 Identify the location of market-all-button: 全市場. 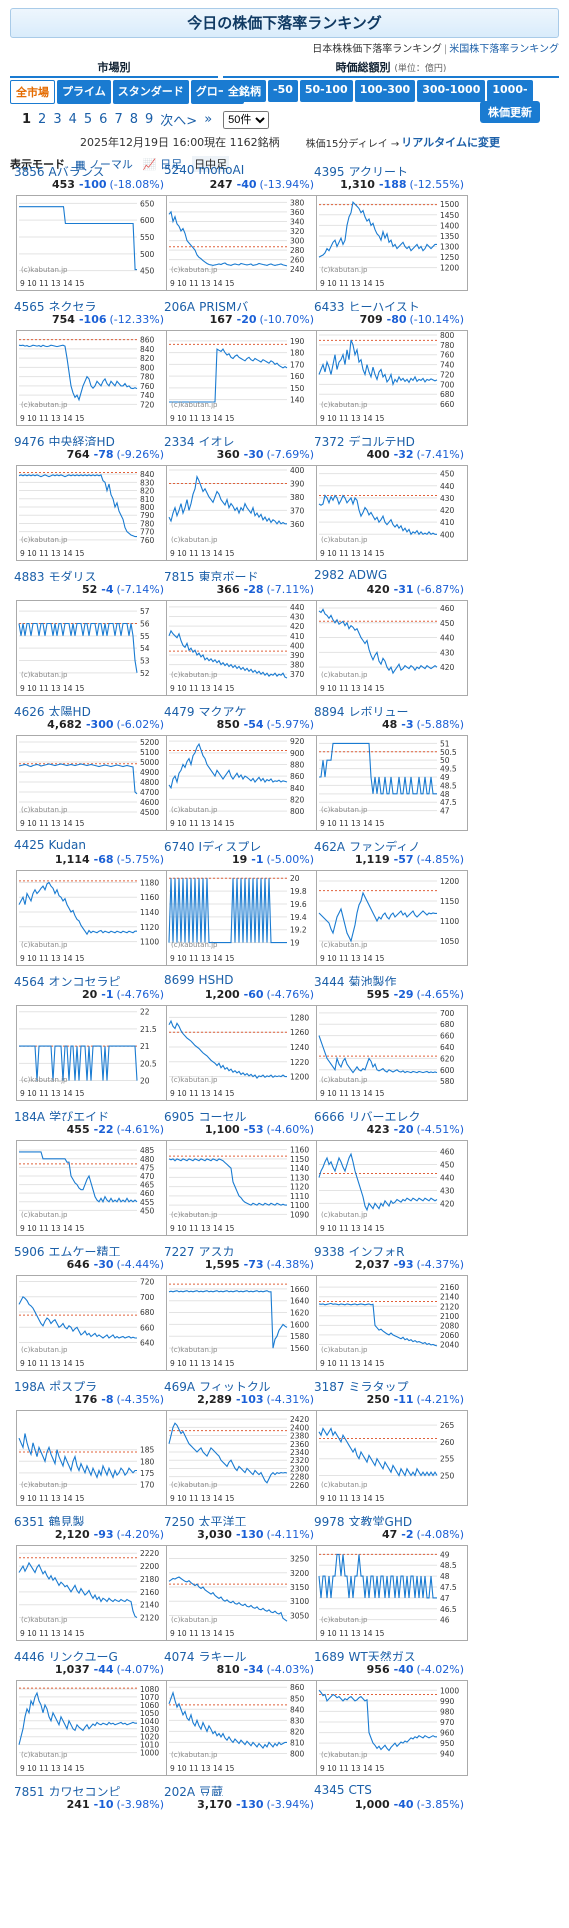
(32, 92).